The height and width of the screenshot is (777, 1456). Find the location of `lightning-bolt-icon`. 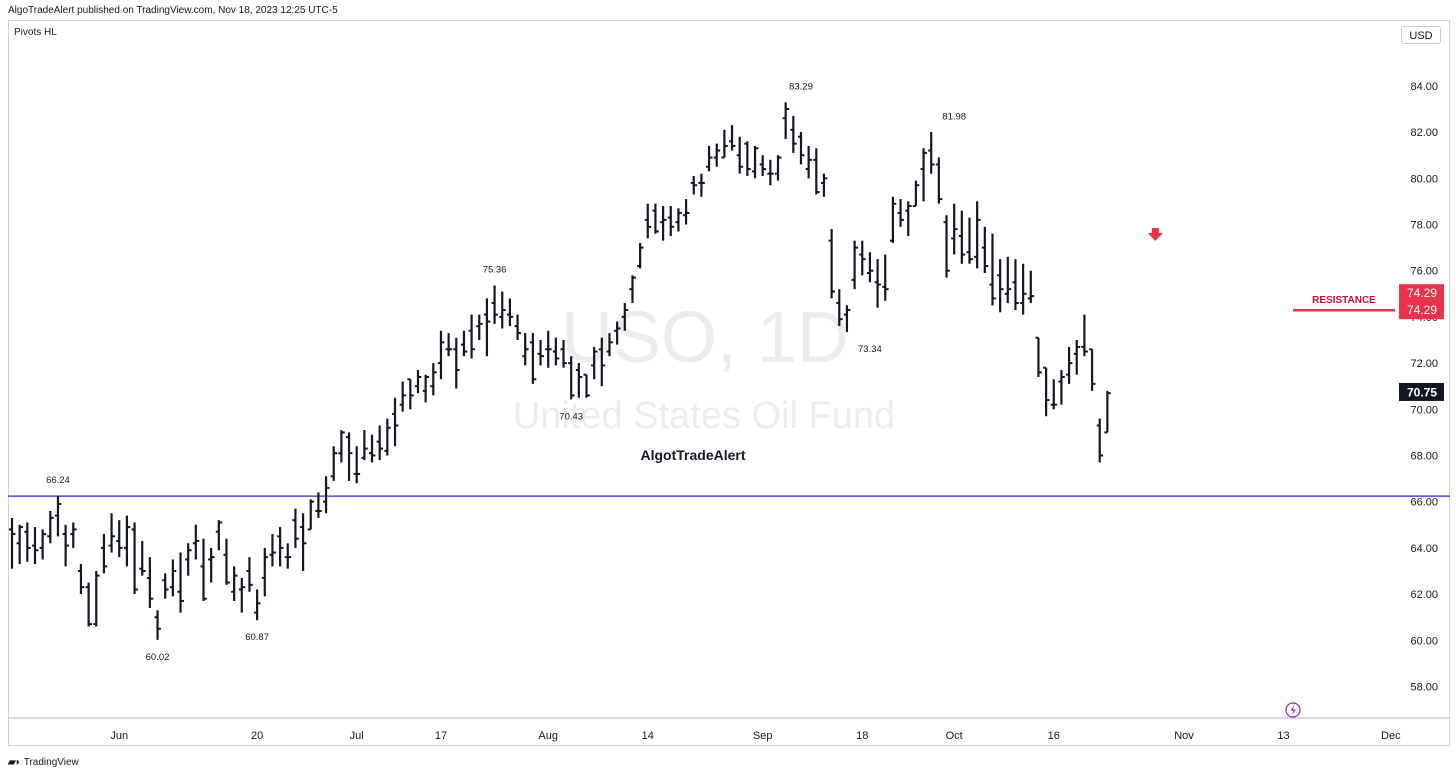

lightning-bolt-icon is located at coordinates (1293, 710).